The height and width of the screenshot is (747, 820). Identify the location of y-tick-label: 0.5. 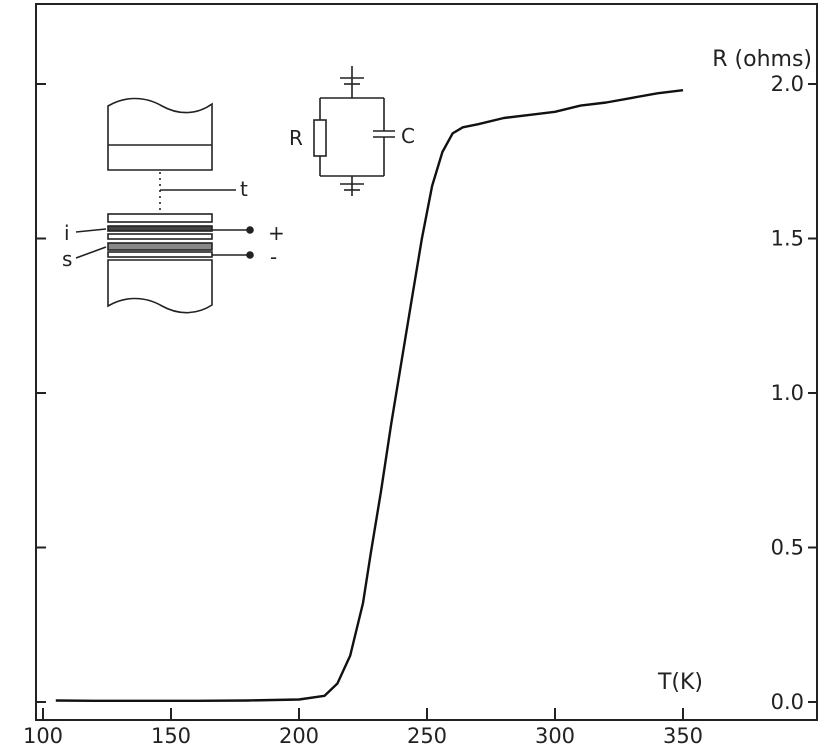
(787, 548).